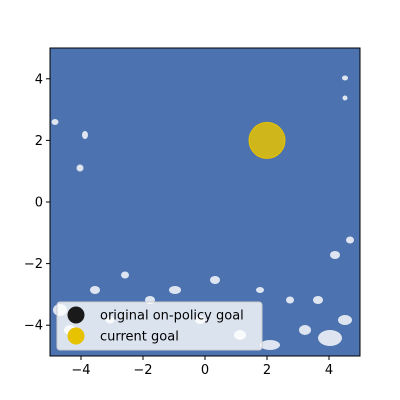 The image size is (400, 400). I want to click on y-tick-label: 4, so click(39, 79).